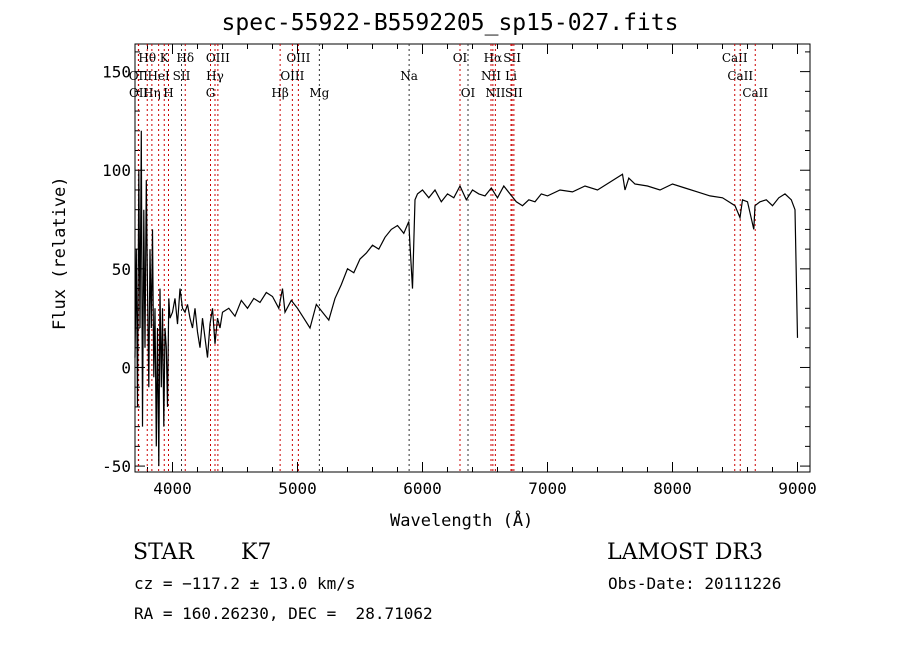 This screenshot has width=900, height=649. Describe the element at coordinates (163, 552) in the screenshot. I see `object-class: STAR` at that location.